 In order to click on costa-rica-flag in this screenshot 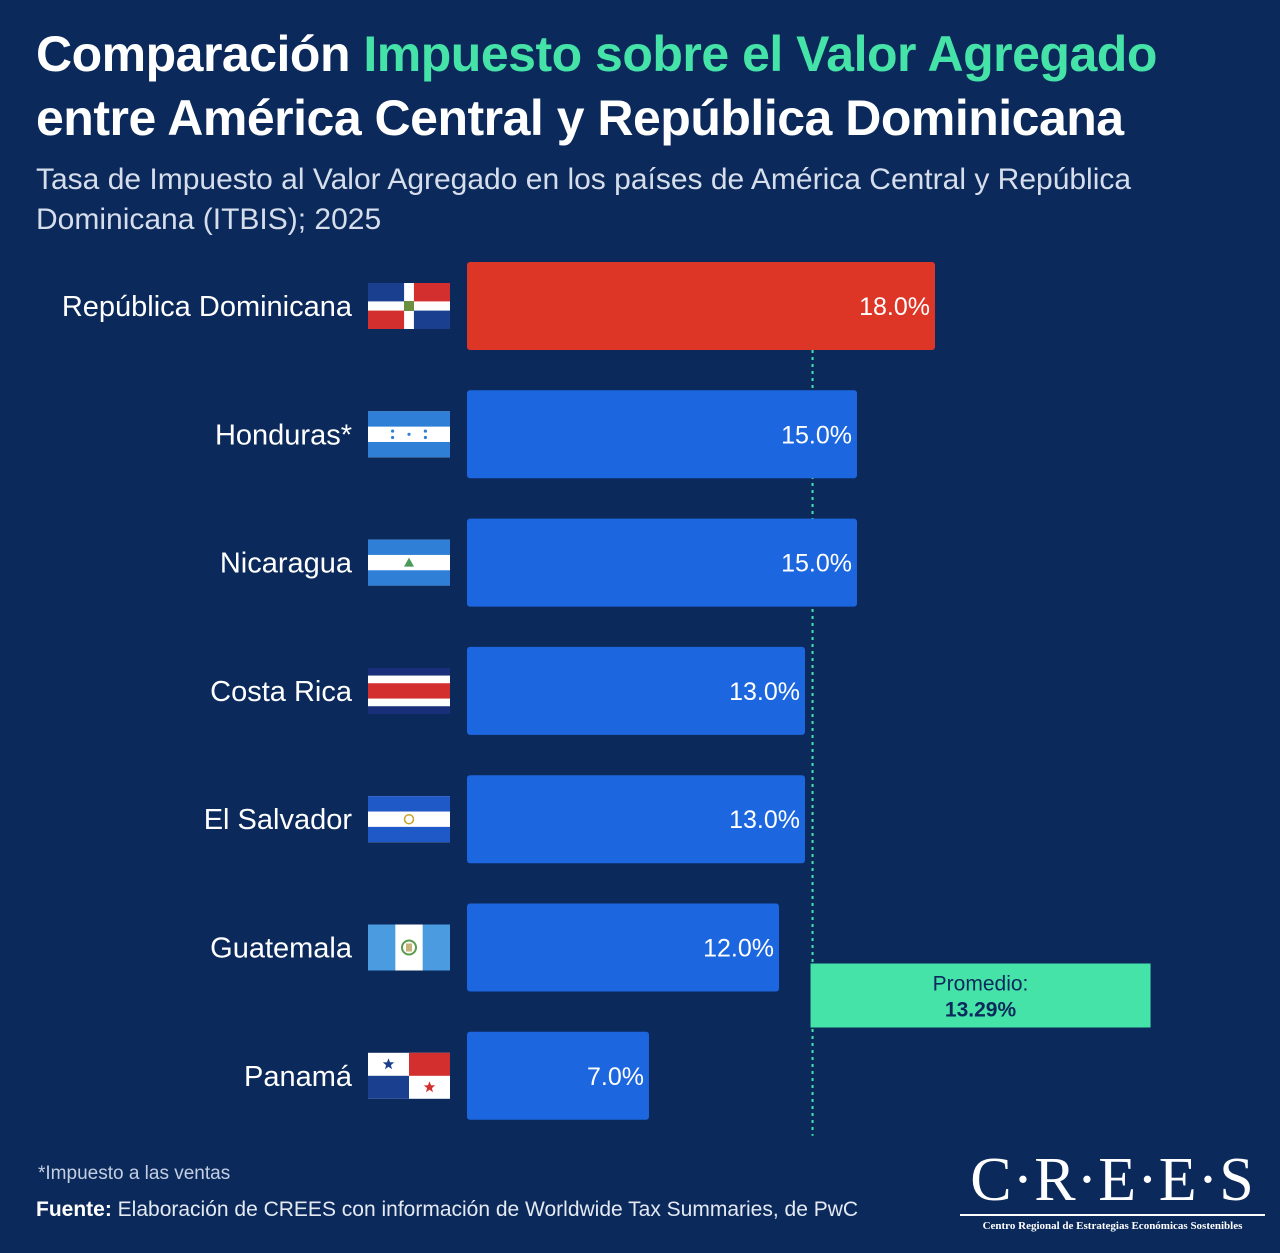, I will do `click(409, 690)`.